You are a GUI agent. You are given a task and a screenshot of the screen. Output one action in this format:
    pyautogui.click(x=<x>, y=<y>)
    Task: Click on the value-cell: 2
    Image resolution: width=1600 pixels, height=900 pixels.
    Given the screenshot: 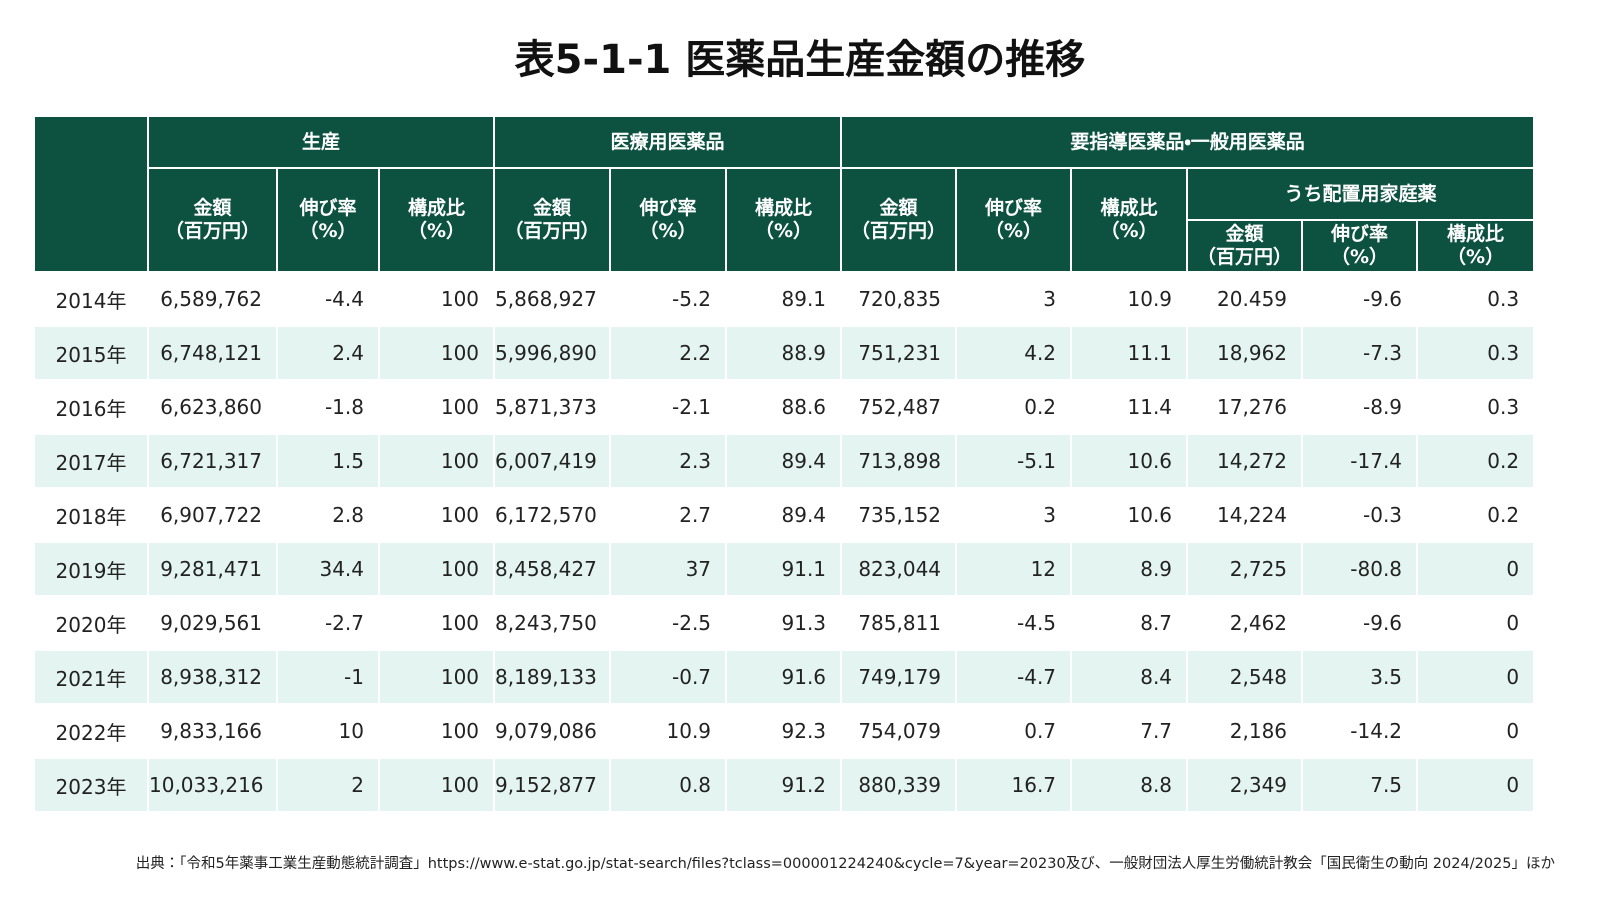 What is the action you would take?
    pyautogui.click(x=328, y=785)
    